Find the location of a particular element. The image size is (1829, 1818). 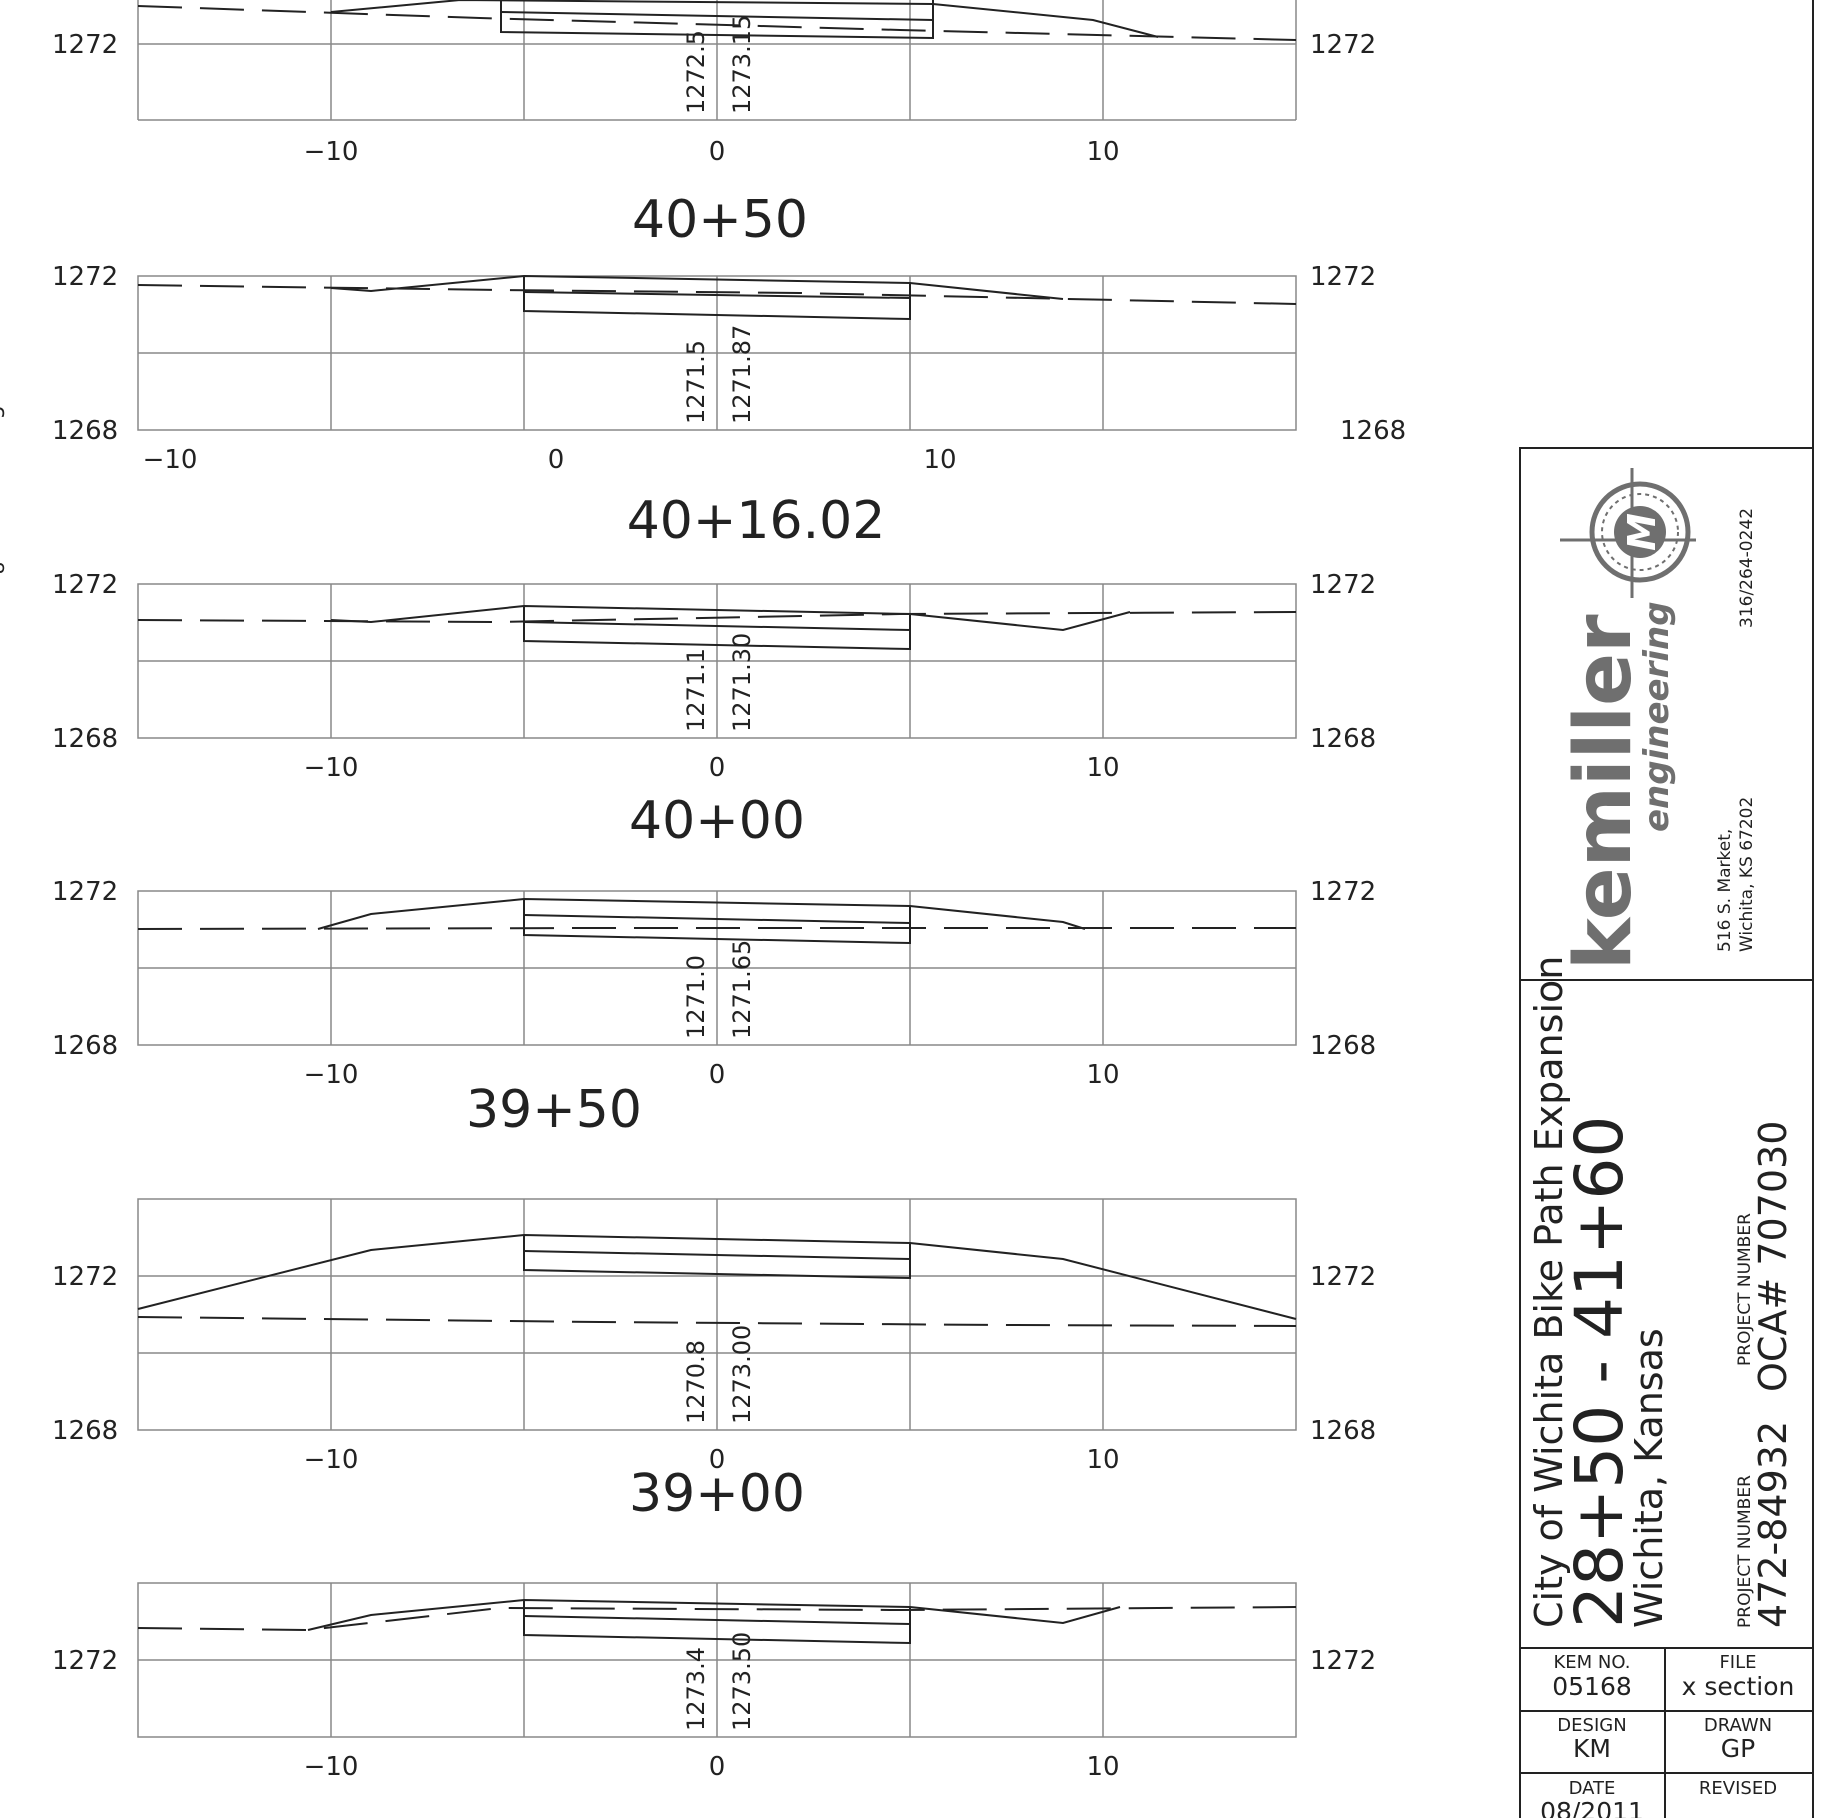

elevation-callout: 1271.65 is located at coordinates (742, 989).